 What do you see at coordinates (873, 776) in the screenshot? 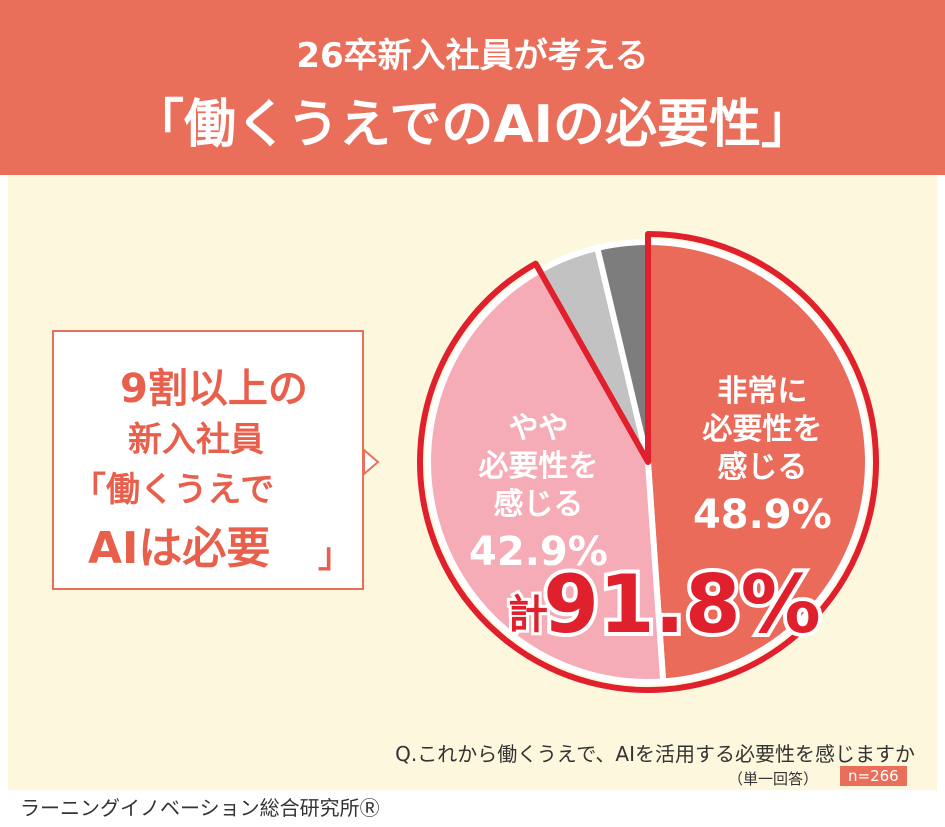
I see `sample-size: n=266` at bounding box center [873, 776].